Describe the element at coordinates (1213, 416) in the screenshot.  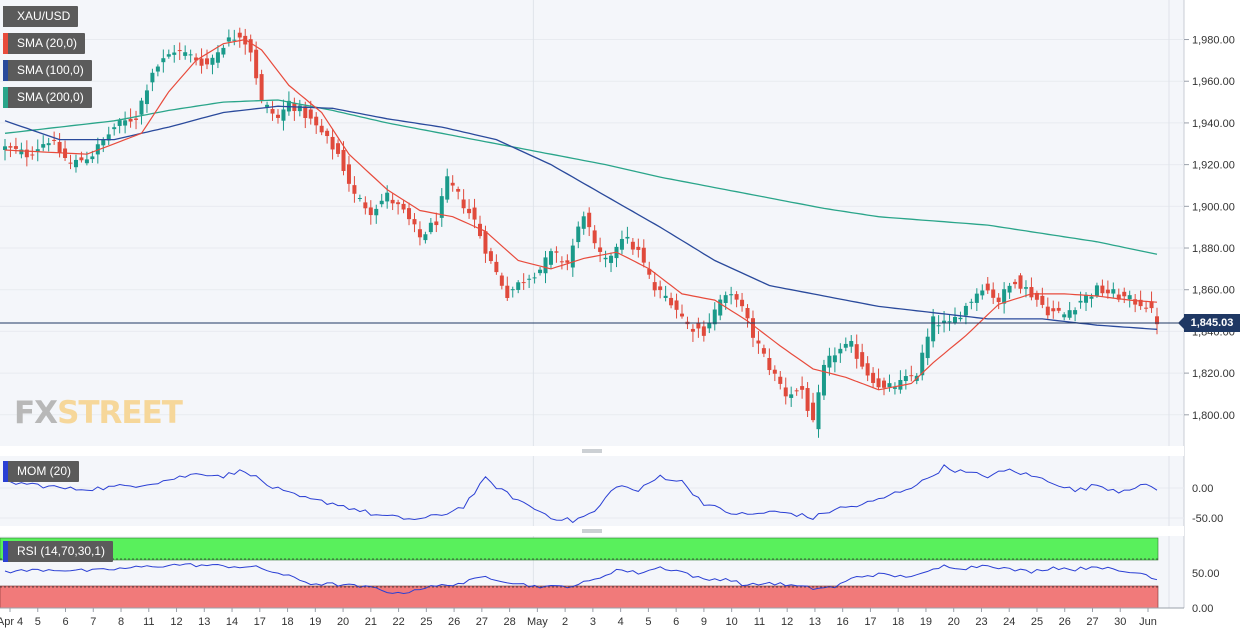
I see `price-y-tick-label: 1,800.00` at that location.